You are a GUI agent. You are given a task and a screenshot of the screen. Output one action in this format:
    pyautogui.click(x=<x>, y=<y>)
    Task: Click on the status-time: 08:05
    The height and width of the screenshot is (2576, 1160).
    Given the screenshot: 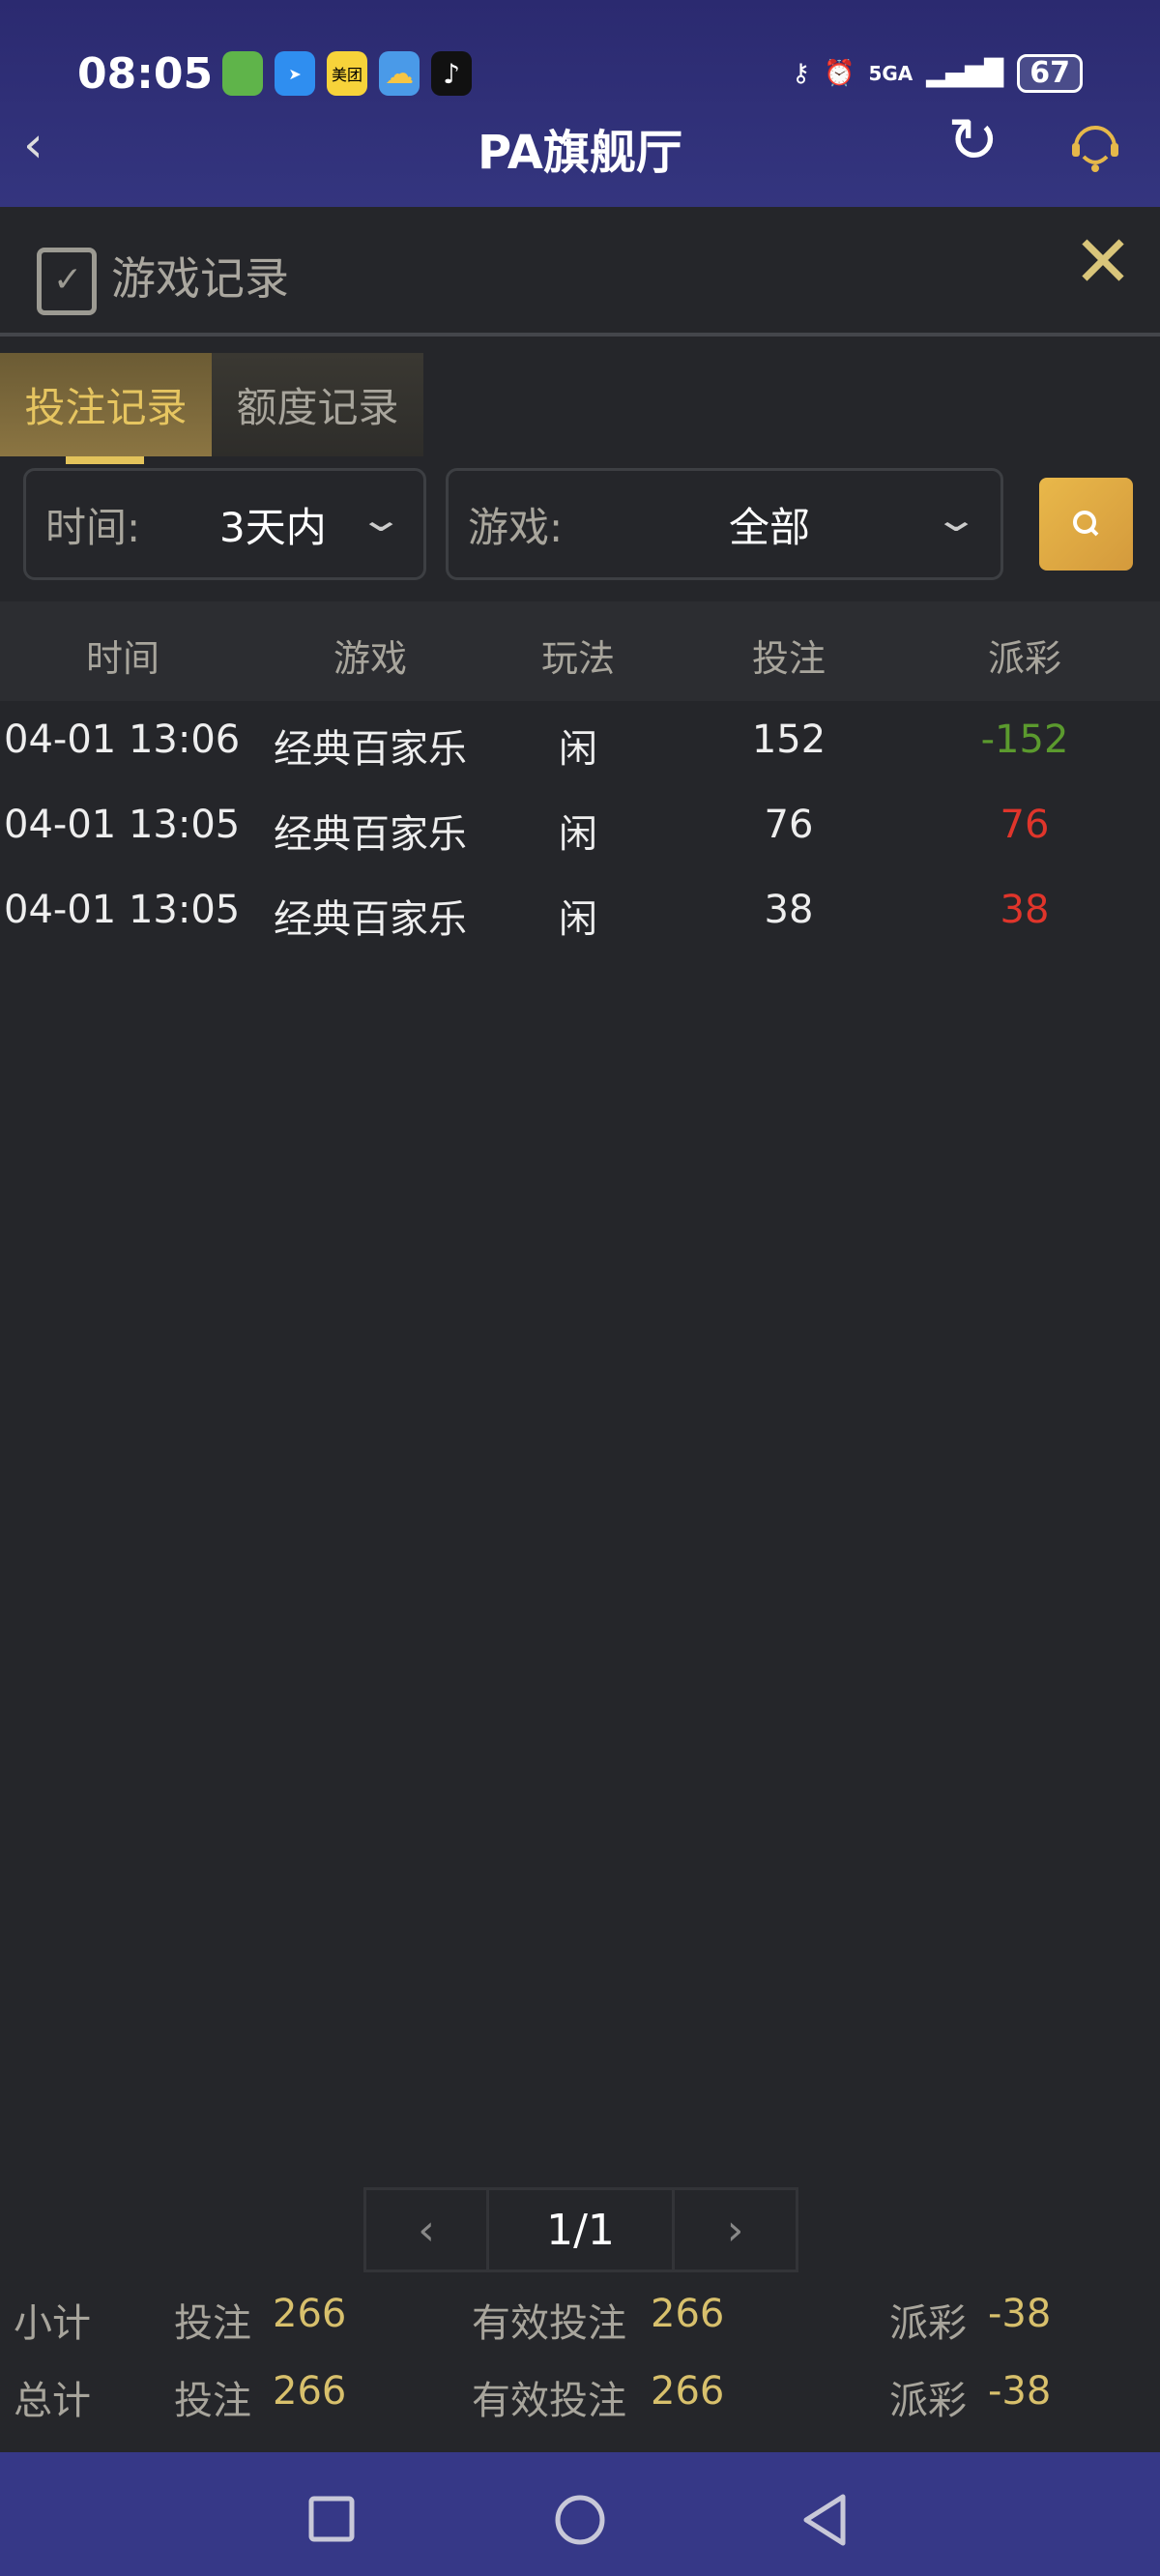 What is the action you would take?
    pyautogui.click(x=145, y=73)
    